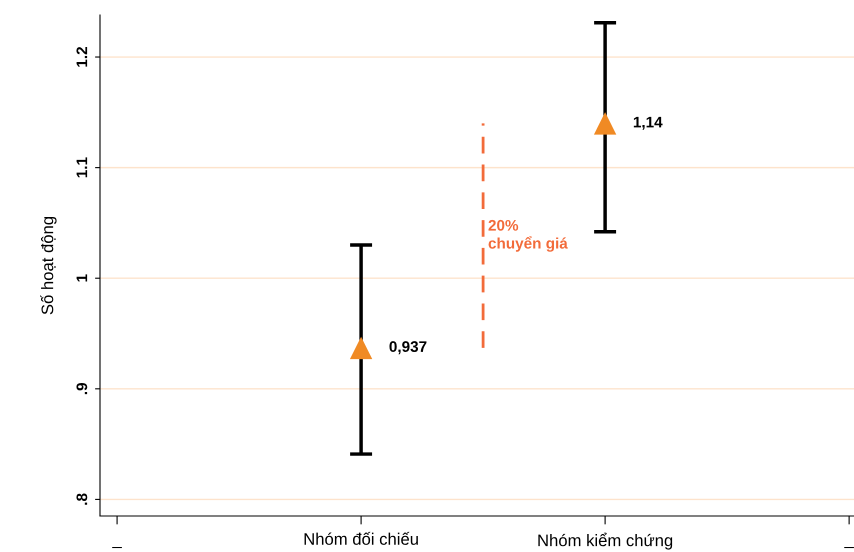 The height and width of the screenshot is (552, 854). Describe the element at coordinates (82, 388) in the screenshot. I see `y-tick-label: .9` at that location.